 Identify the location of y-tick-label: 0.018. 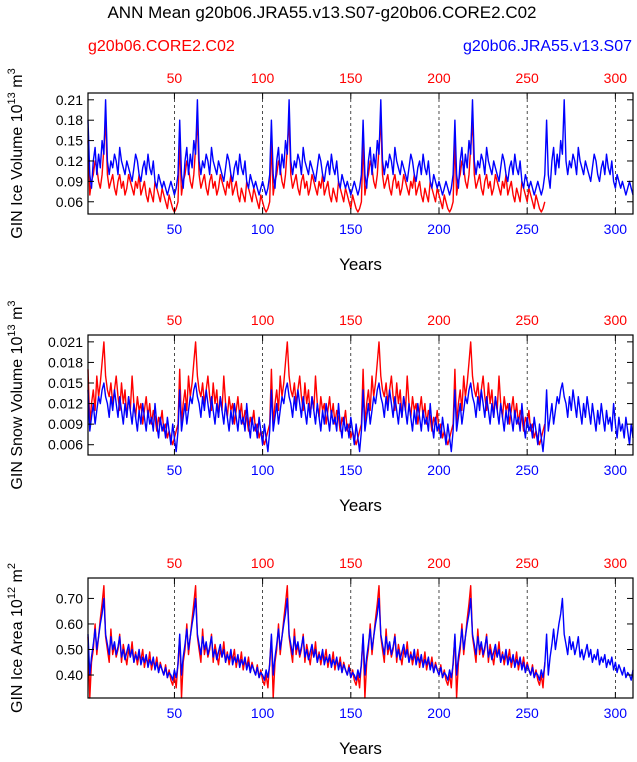
(65, 362).